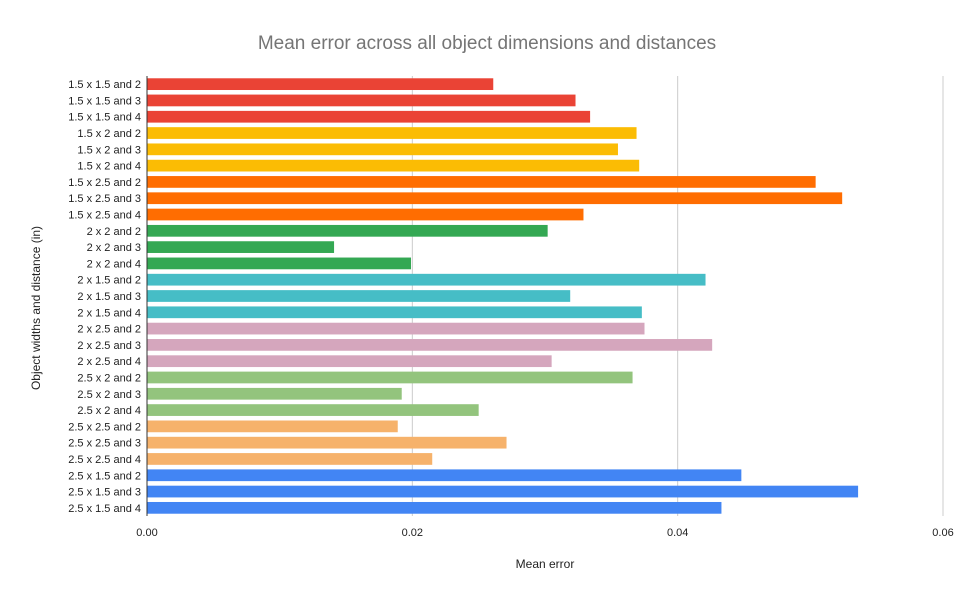  Describe the element at coordinates (104, 85) in the screenshot. I see `y-tick-label: 1.5 x 1.5 and 2` at that location.